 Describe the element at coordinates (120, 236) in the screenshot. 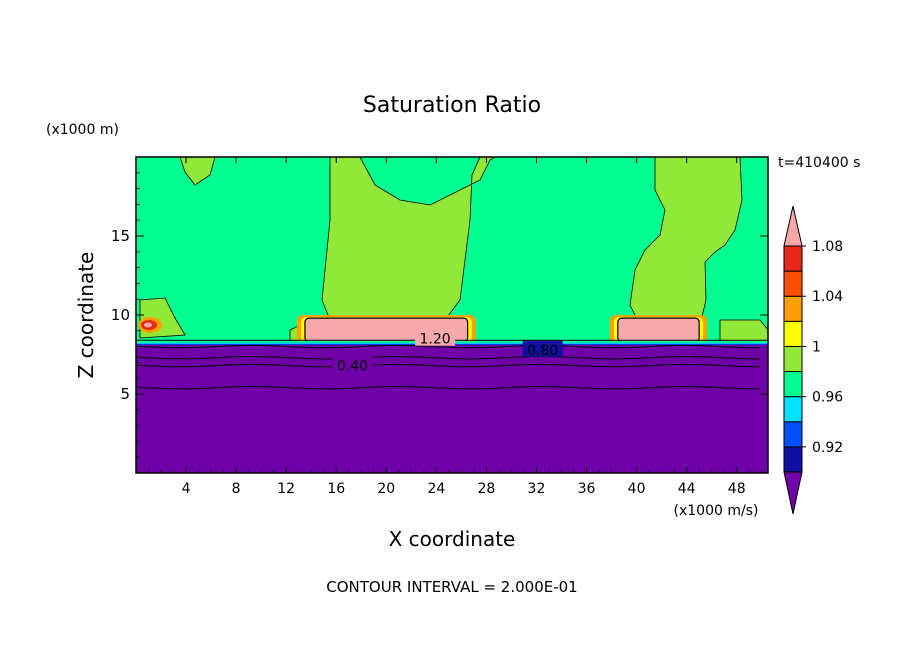

I see `y-tick-label: 15` at that location.